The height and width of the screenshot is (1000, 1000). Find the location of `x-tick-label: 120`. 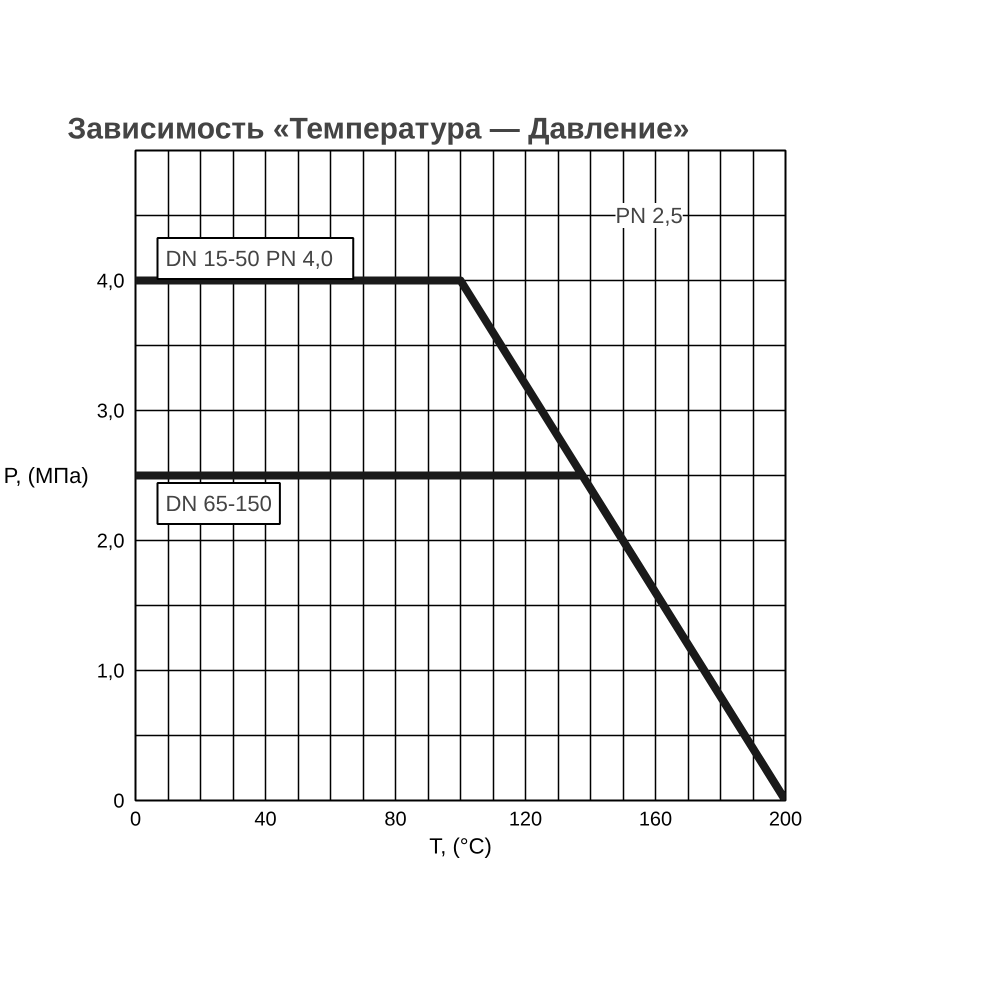

x-tick-label: 120 is located at coordinates (525, 819).